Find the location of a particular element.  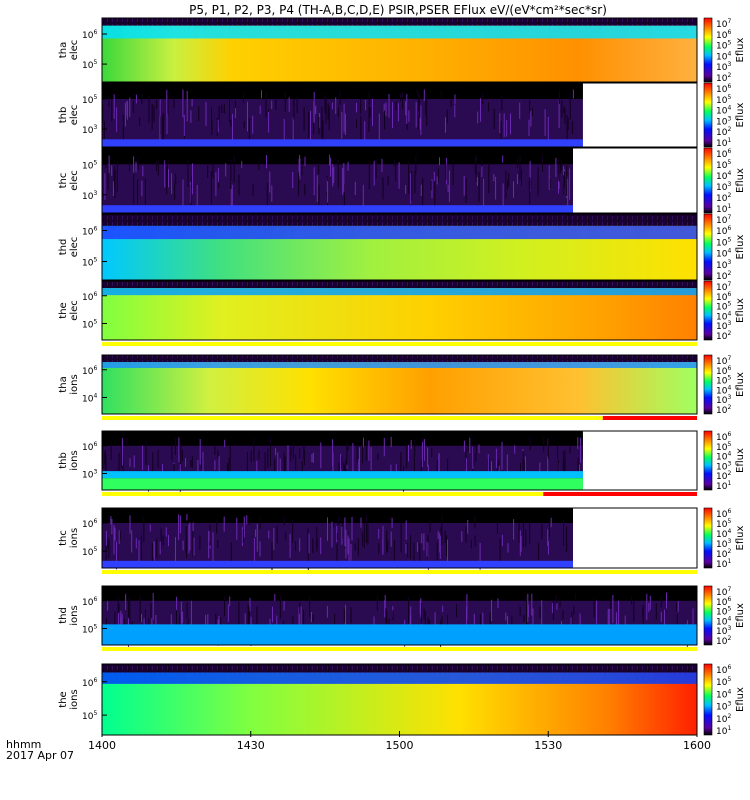

no-data-region is located at coordinates (639, 115).